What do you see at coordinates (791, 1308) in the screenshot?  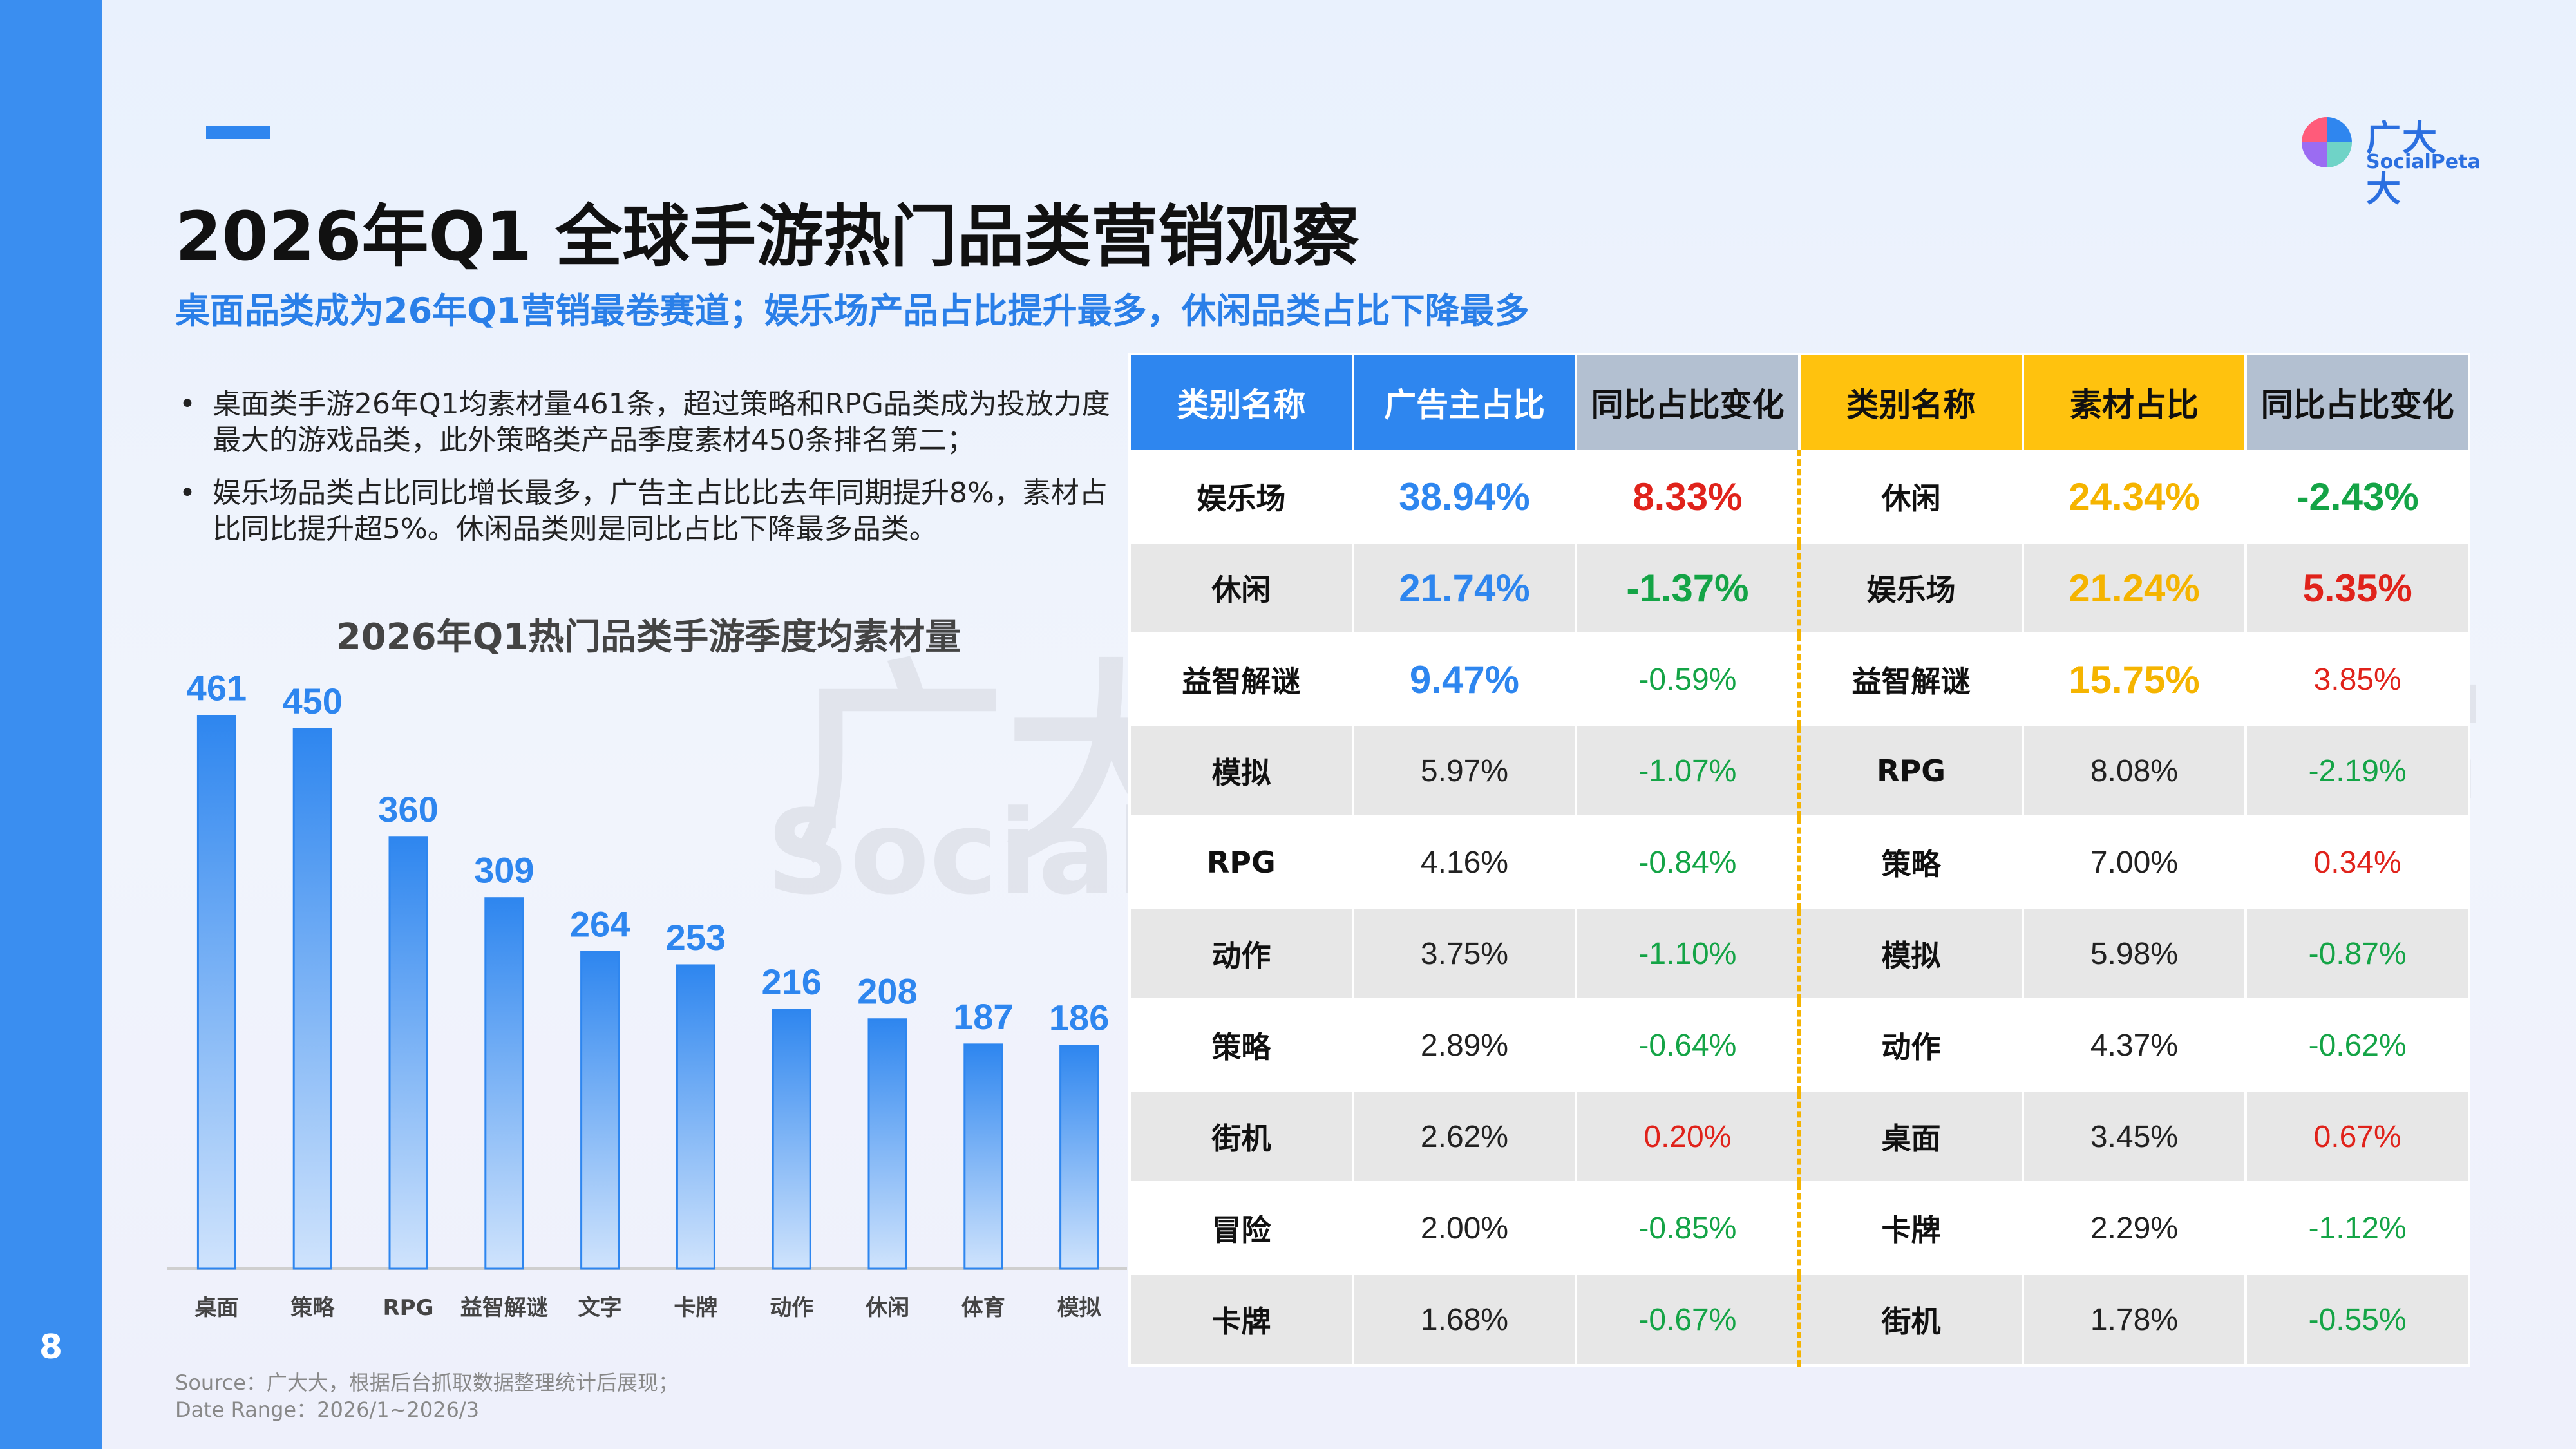 I see `category-tick-label: 动作` at bounding box center [791, 1308].